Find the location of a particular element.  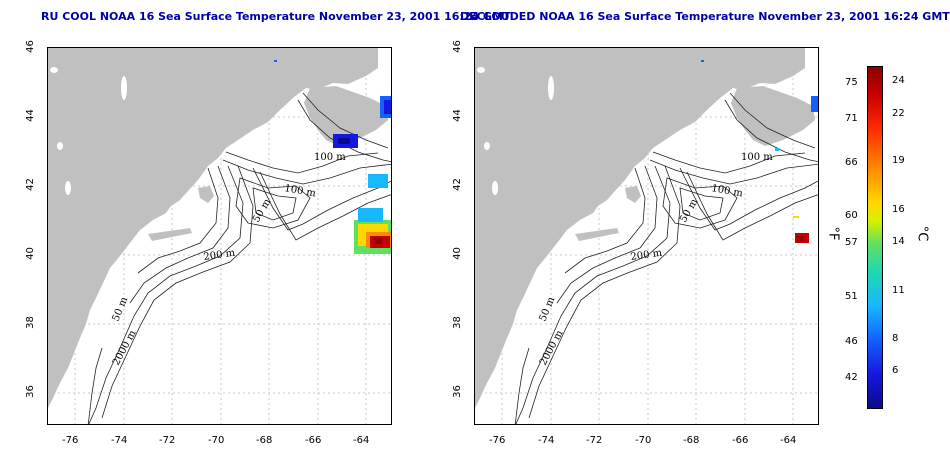

celsius-tick: 6 is located at coordinates (895, 370).